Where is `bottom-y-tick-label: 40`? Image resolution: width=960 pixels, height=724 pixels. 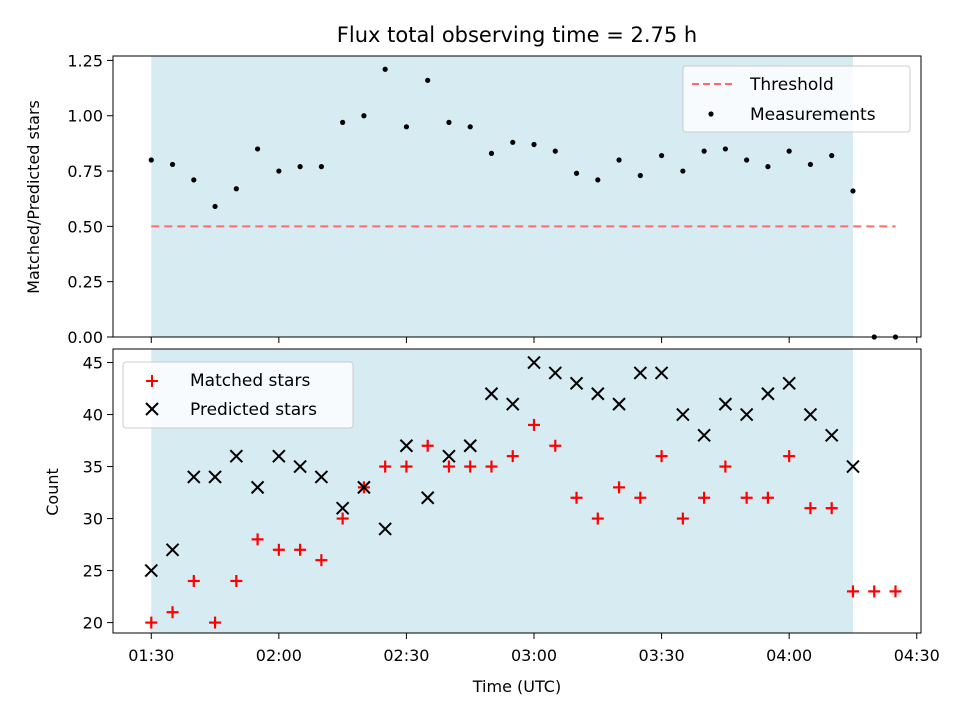
bottom-y-tick-label: 40 is located at coordinates (93, 415).